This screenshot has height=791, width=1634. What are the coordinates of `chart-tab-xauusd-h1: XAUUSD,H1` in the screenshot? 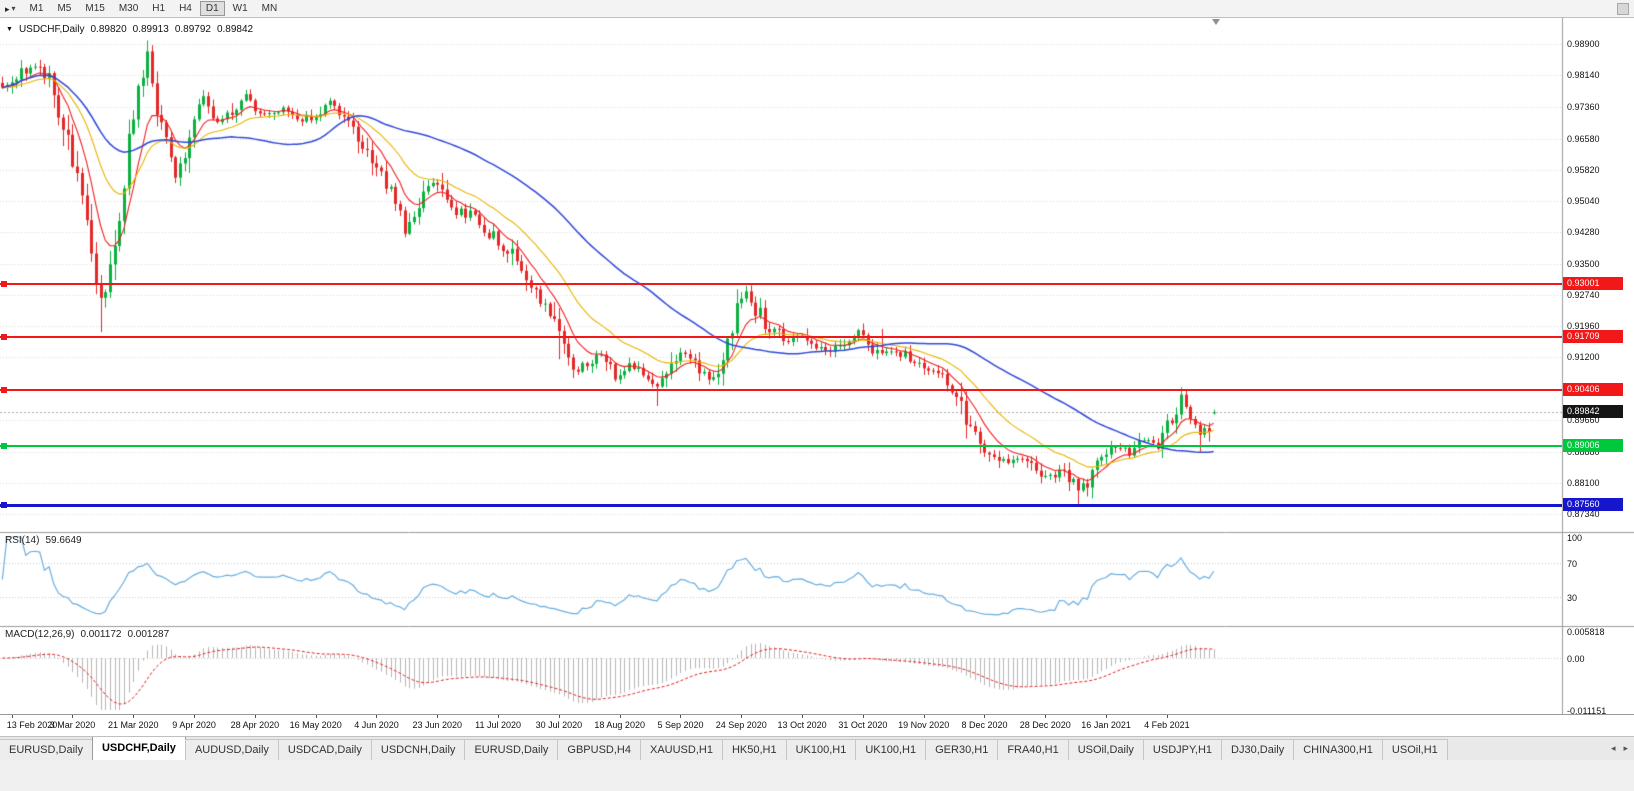 It's located at (681, 749).